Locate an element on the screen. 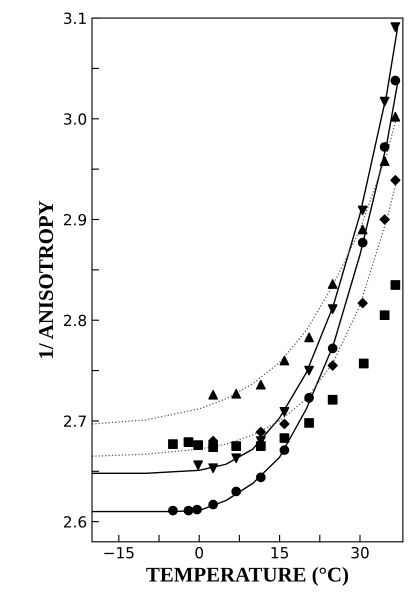 The width and height of the screenshot is (409, 602). x-axis-title: TEMPERATURE (°C) is located at coordinates (247, 576).